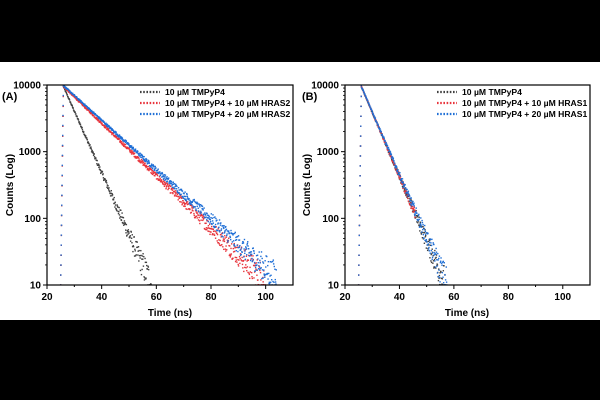 This screenshot has width=600, height=400. What do you see at coordinates (32, 219) in the screenshot?
I see `y-tick-label: 100` at bounding box center [32, 219].